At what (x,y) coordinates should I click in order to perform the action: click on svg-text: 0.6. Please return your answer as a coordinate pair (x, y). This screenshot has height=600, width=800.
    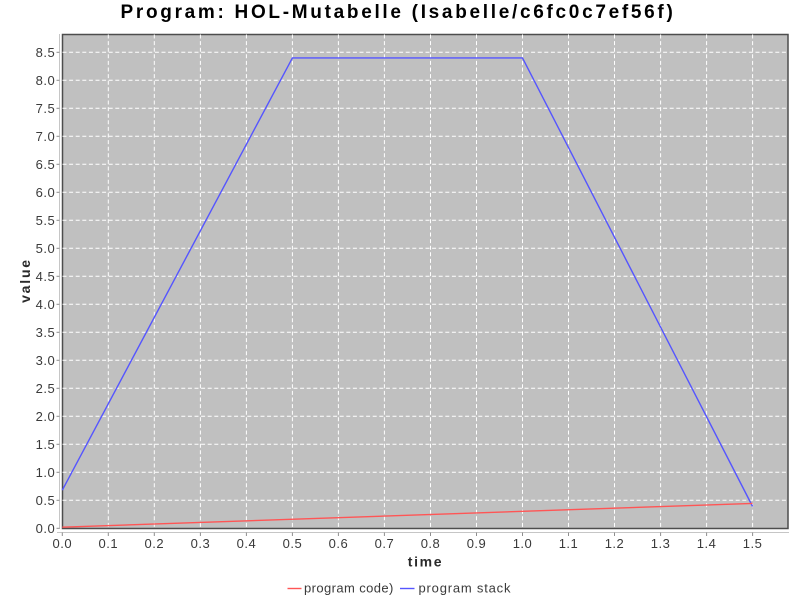
    Looking at the image, I should click on (339, 543).